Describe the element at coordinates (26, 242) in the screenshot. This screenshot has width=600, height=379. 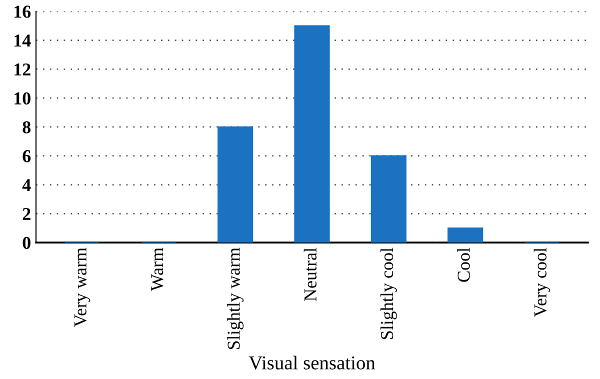
I see `y-tick-label: 0` at that location.